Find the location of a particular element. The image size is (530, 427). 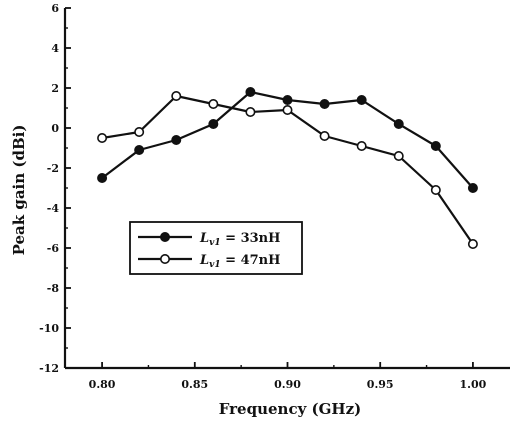

y-tick-label: -12 is located at coordinates (49, 368).